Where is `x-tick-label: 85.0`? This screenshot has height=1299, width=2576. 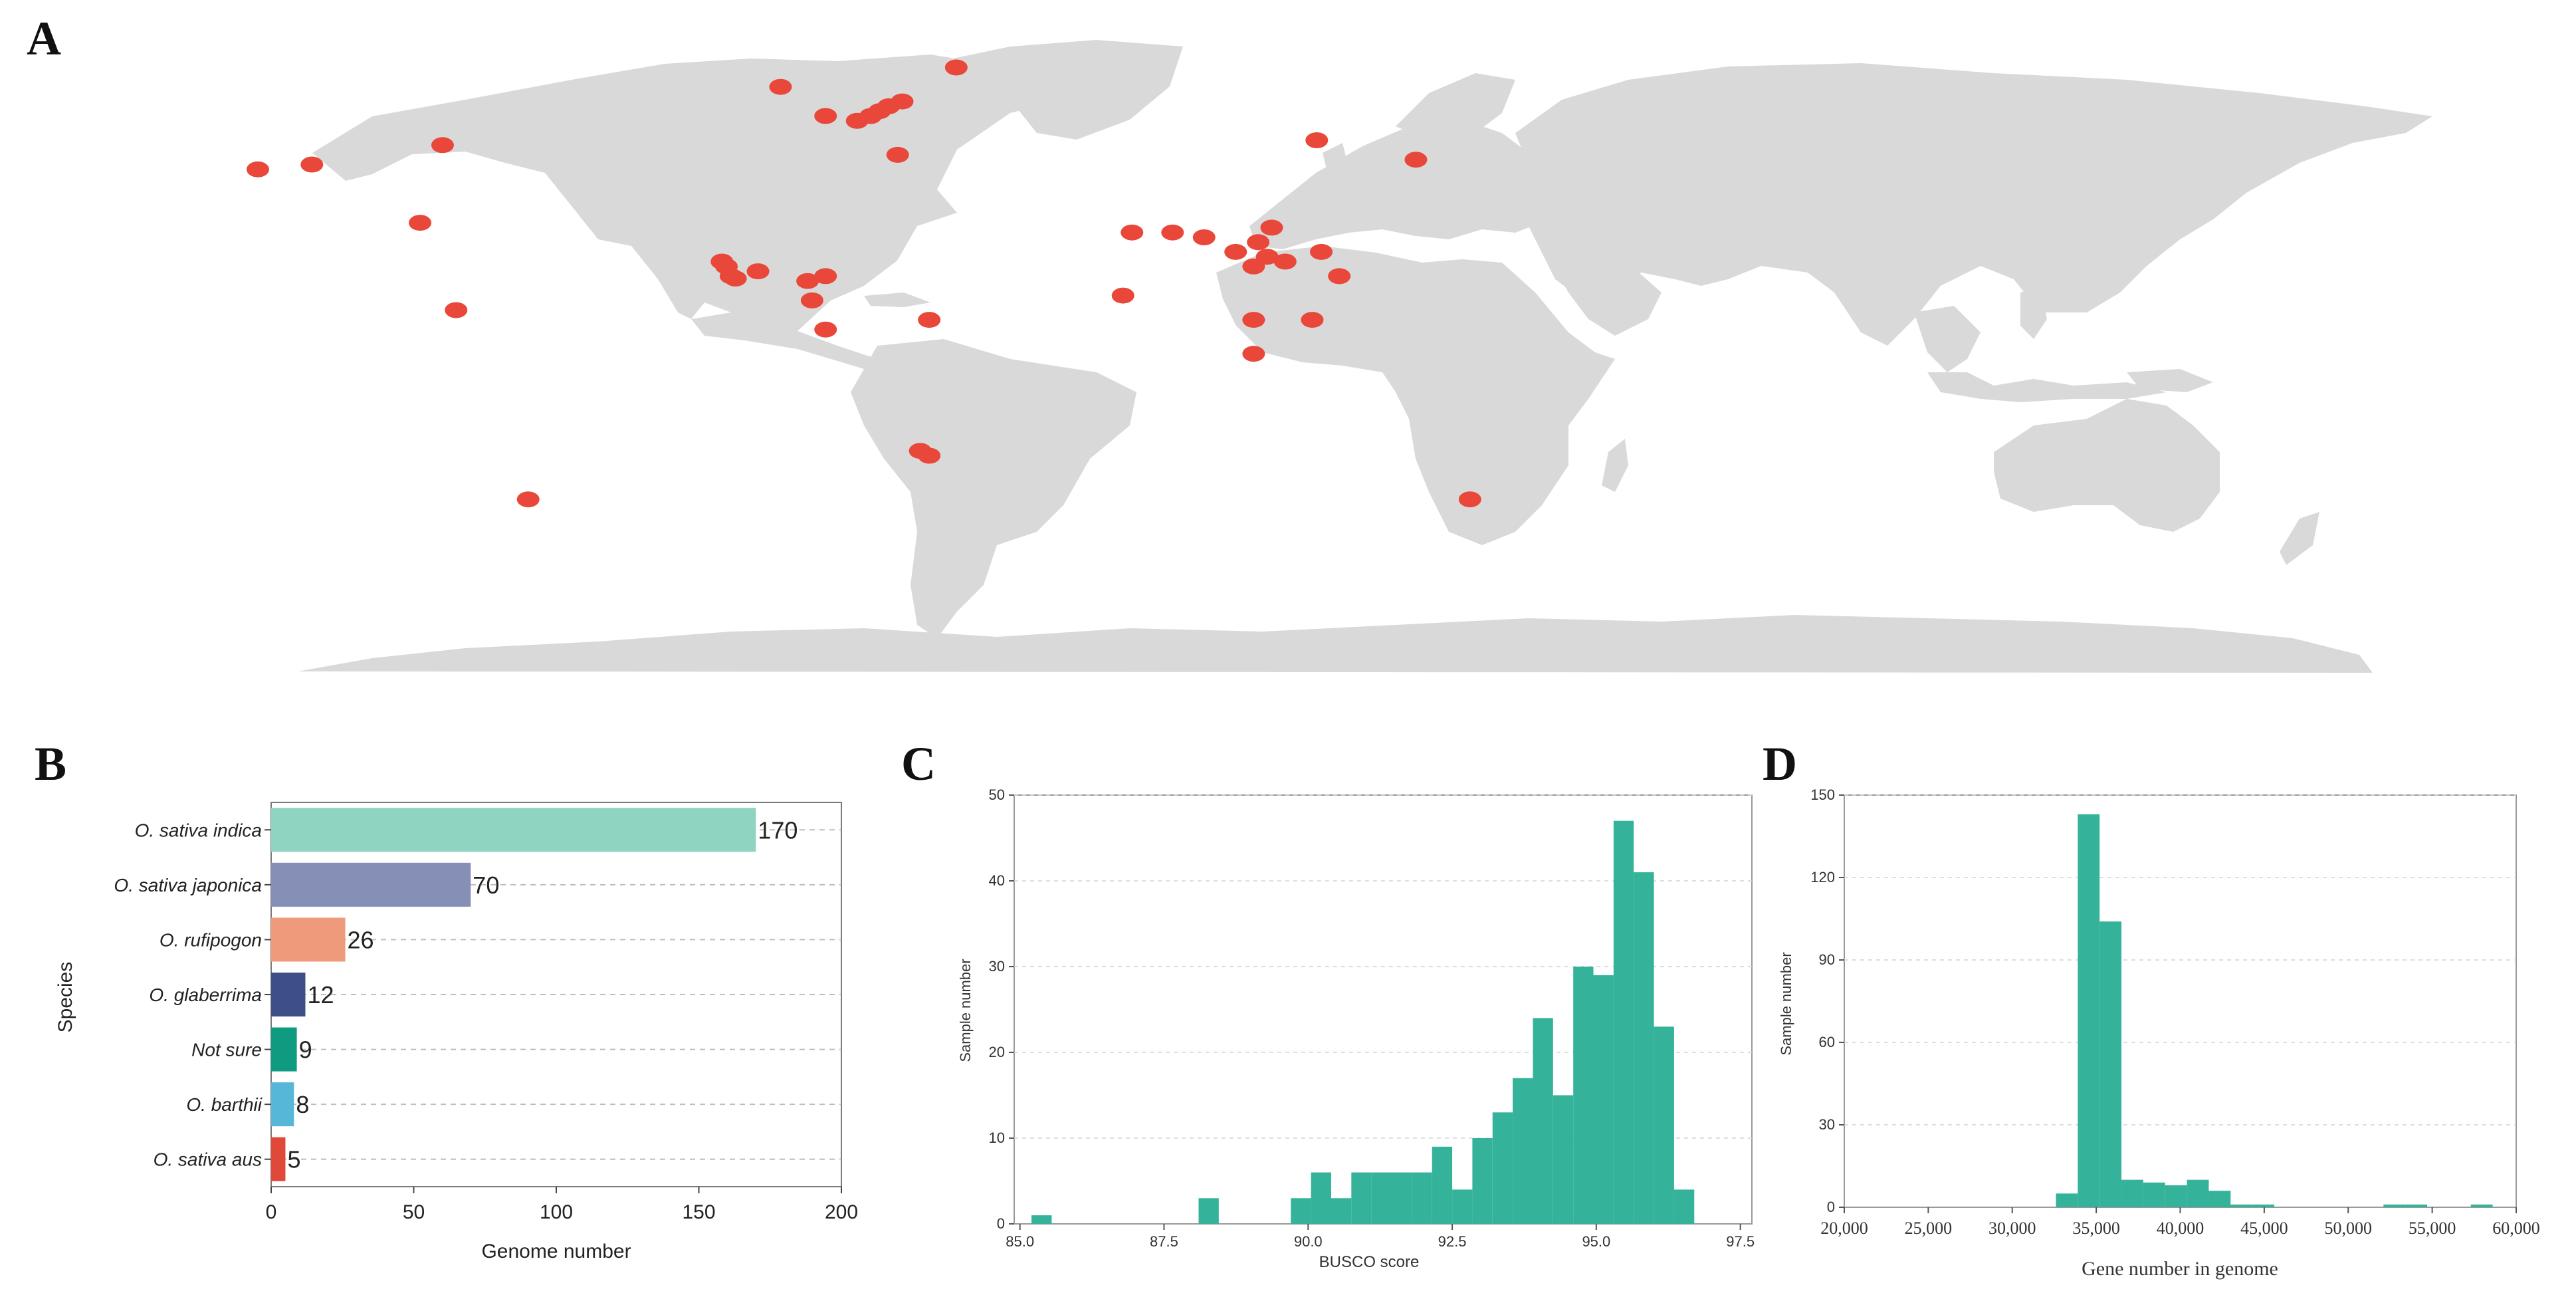
x-tick-label: 85.0 is located at coordinates (1020, 1241).